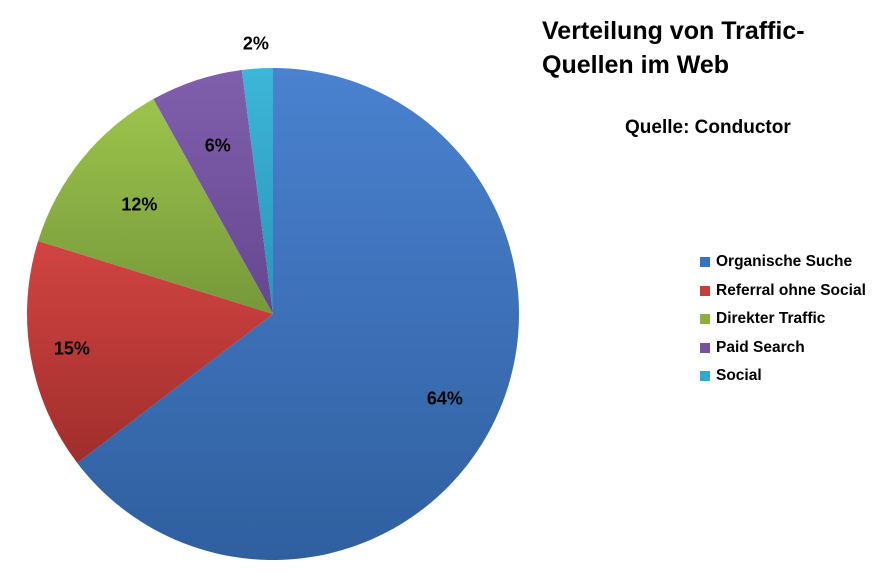 The width and height of the screenshot is (880, 582). Describe the element at coordinates (791, 290) in the screenshot. I see `legend-label: Referral ohne Social` at that location.